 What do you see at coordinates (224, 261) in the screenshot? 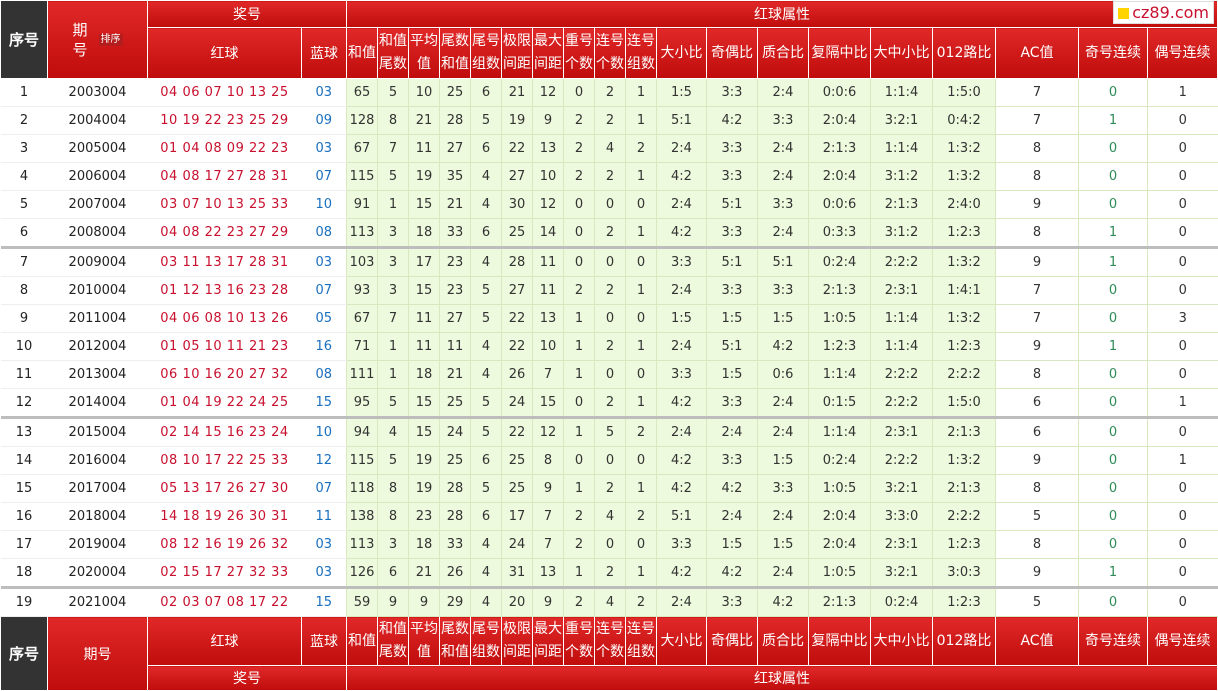
I see `red-balls: 03 11 13 17 28 31` at bounding box center [224, 261].